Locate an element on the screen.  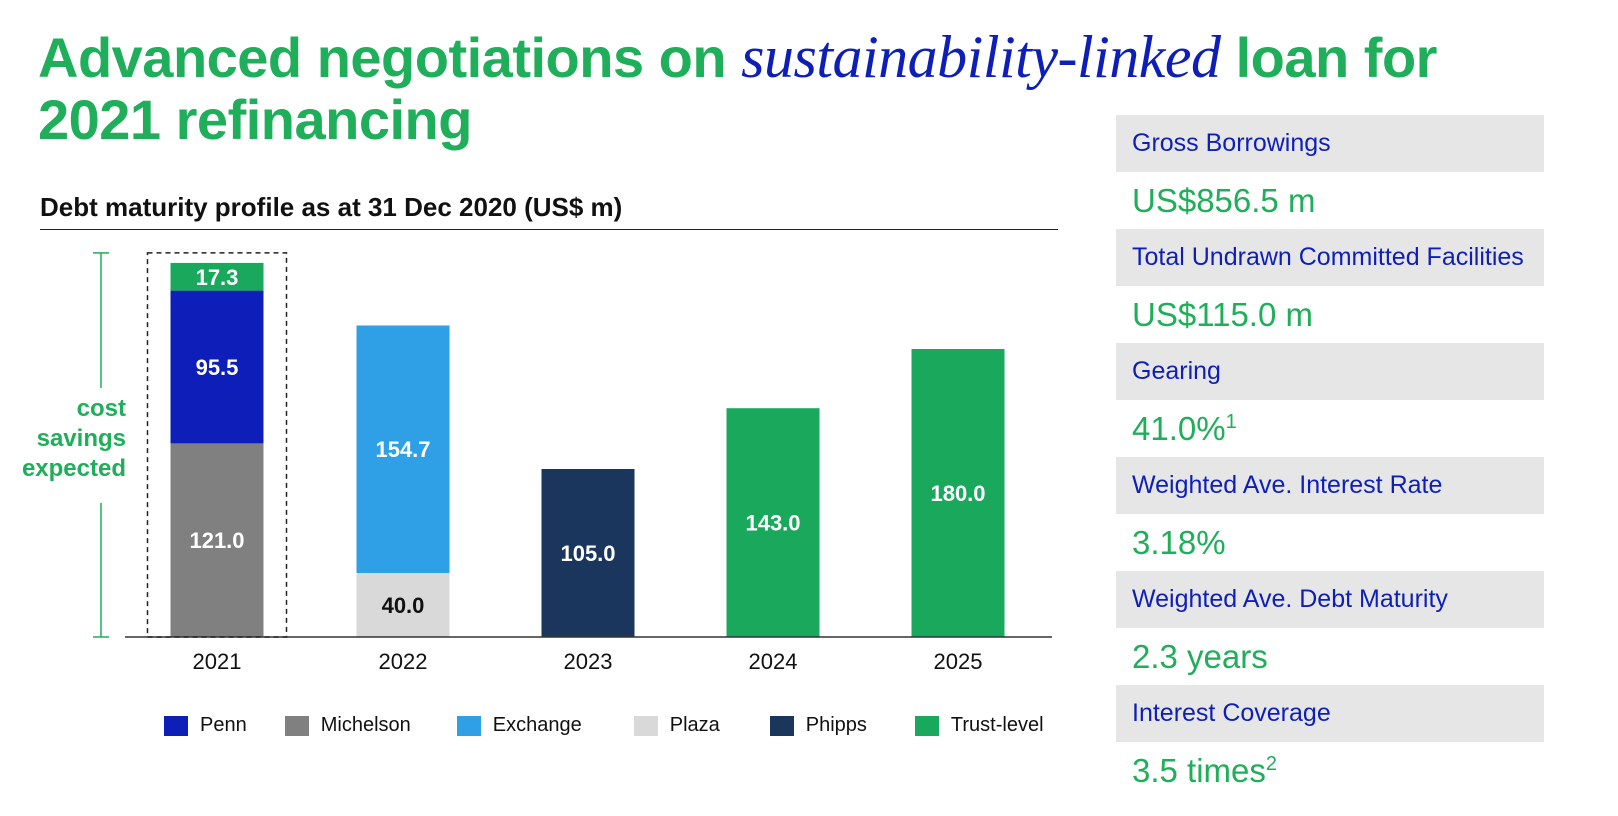
bar-2021-michelson is located at coordinates (217, 540).